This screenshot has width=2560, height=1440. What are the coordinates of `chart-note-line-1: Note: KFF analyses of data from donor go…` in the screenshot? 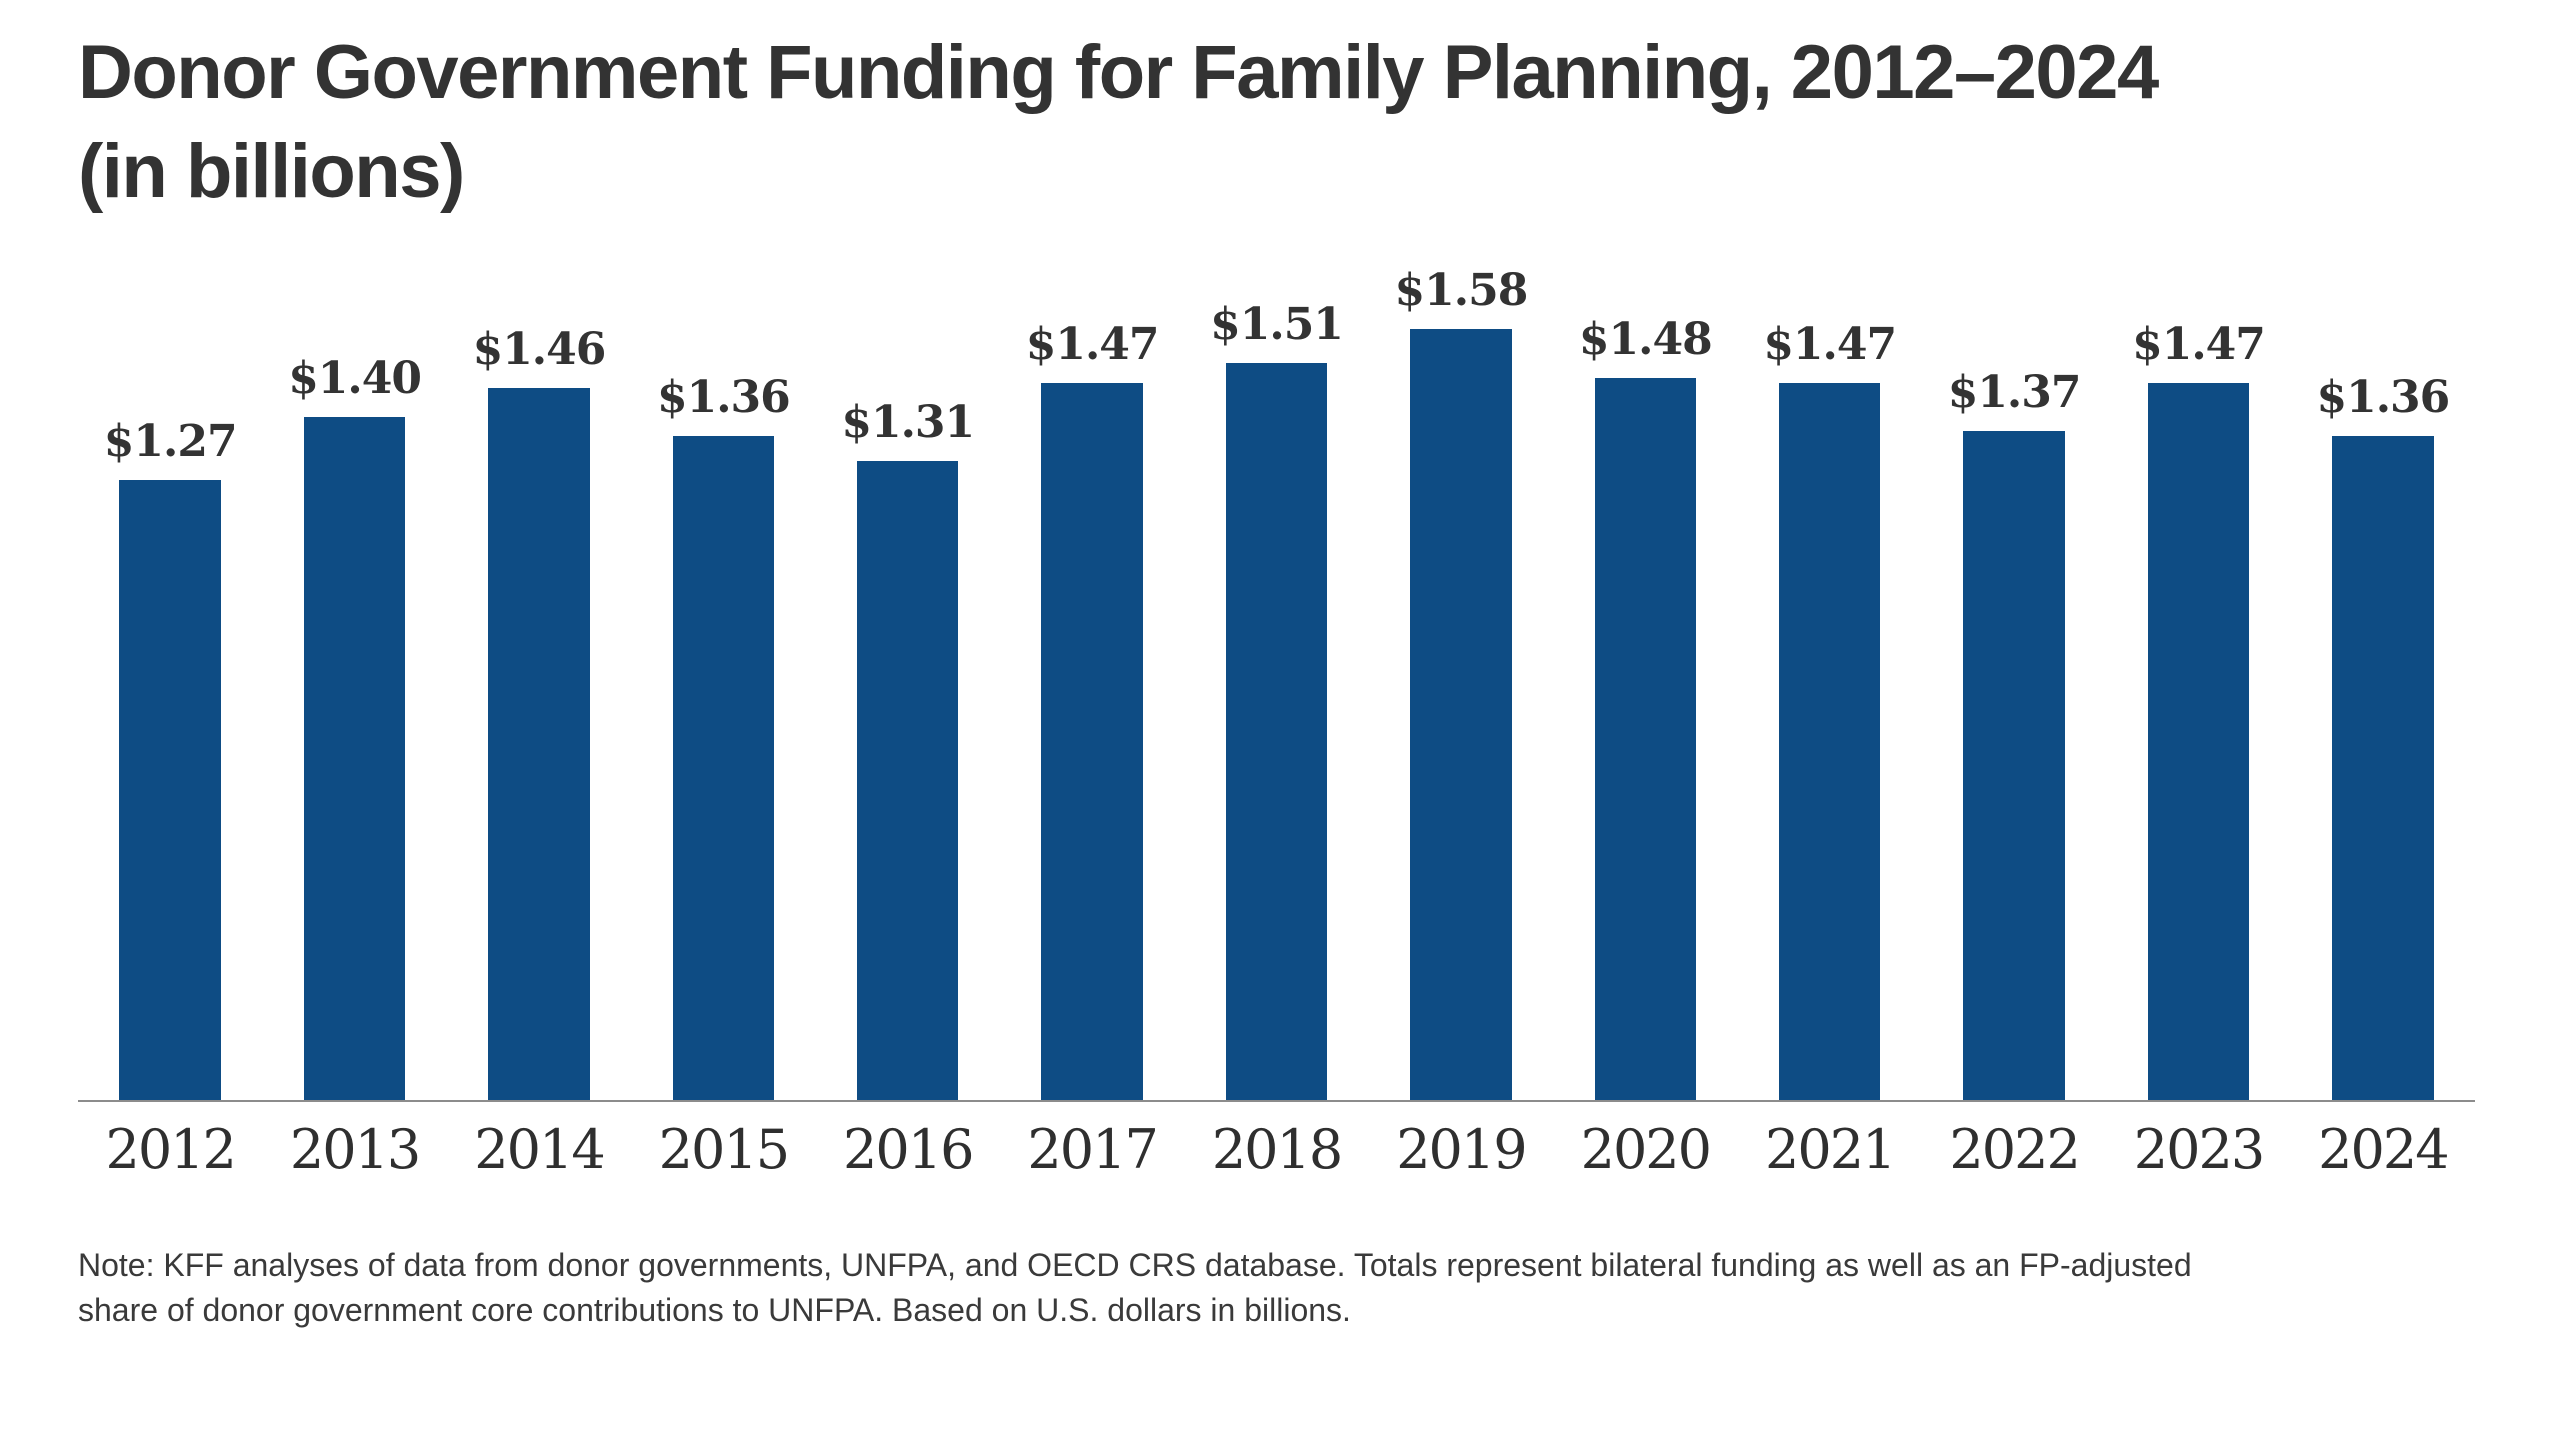 It's located at (1135, 1264).